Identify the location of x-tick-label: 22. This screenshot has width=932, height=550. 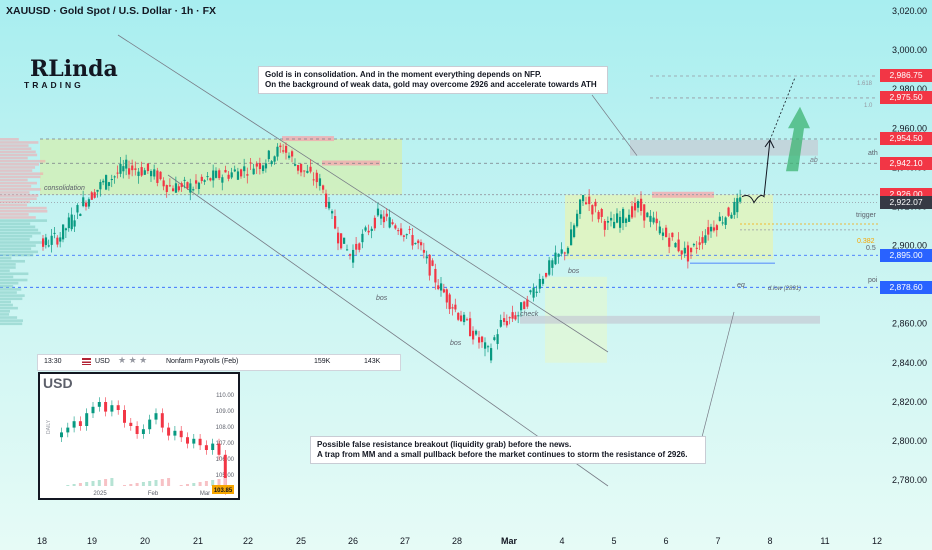
(248, 541).